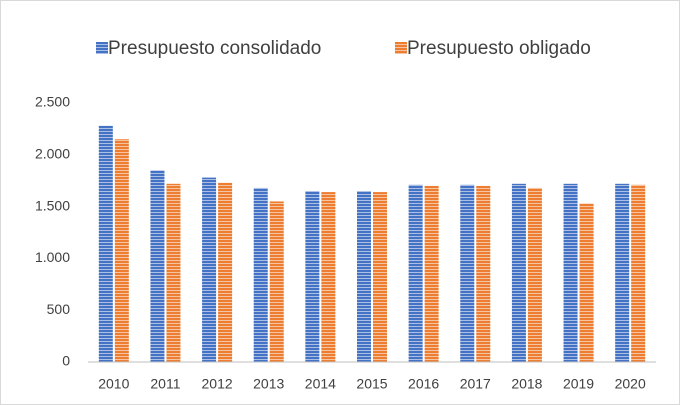  What do you see at coordinates (578, 384) in the screenshot?
I see `x-tick-label: 2019` at bounding box center [578, 384].